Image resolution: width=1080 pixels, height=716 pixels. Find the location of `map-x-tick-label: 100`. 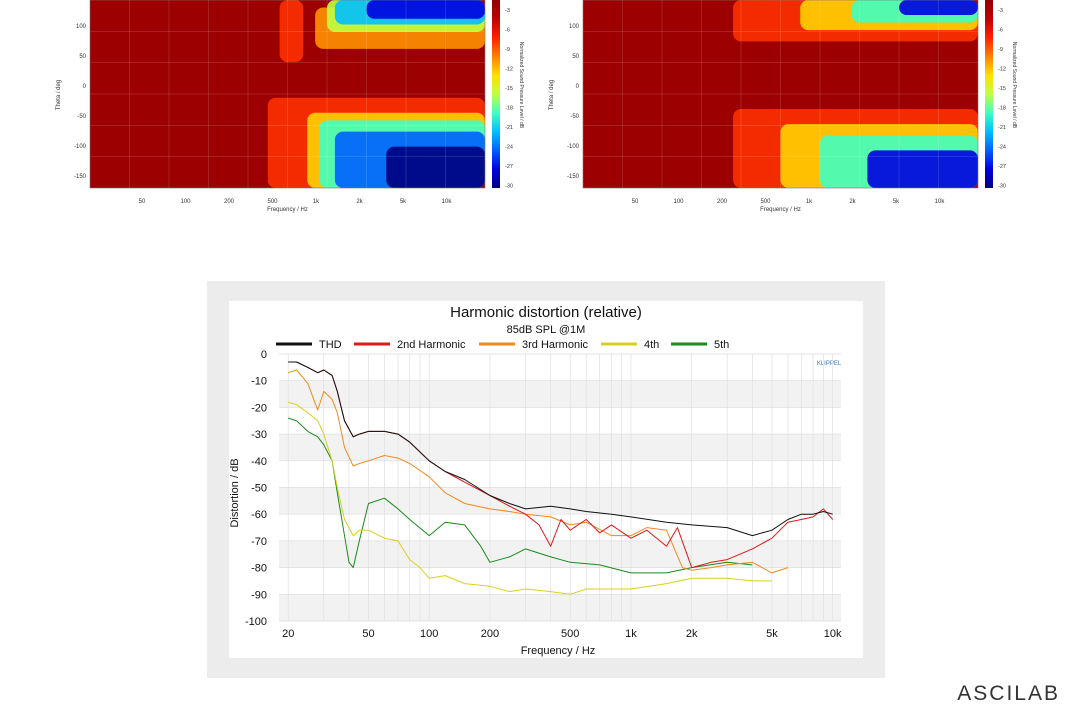

map-x-tick-label: 100 is located at coordinates (185, 202).